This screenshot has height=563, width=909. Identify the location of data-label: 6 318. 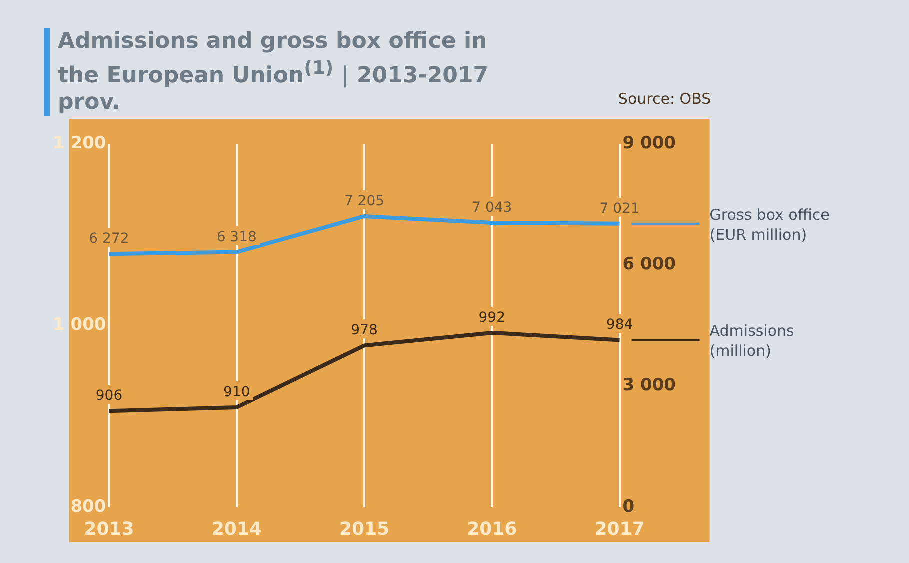
(236, 237).